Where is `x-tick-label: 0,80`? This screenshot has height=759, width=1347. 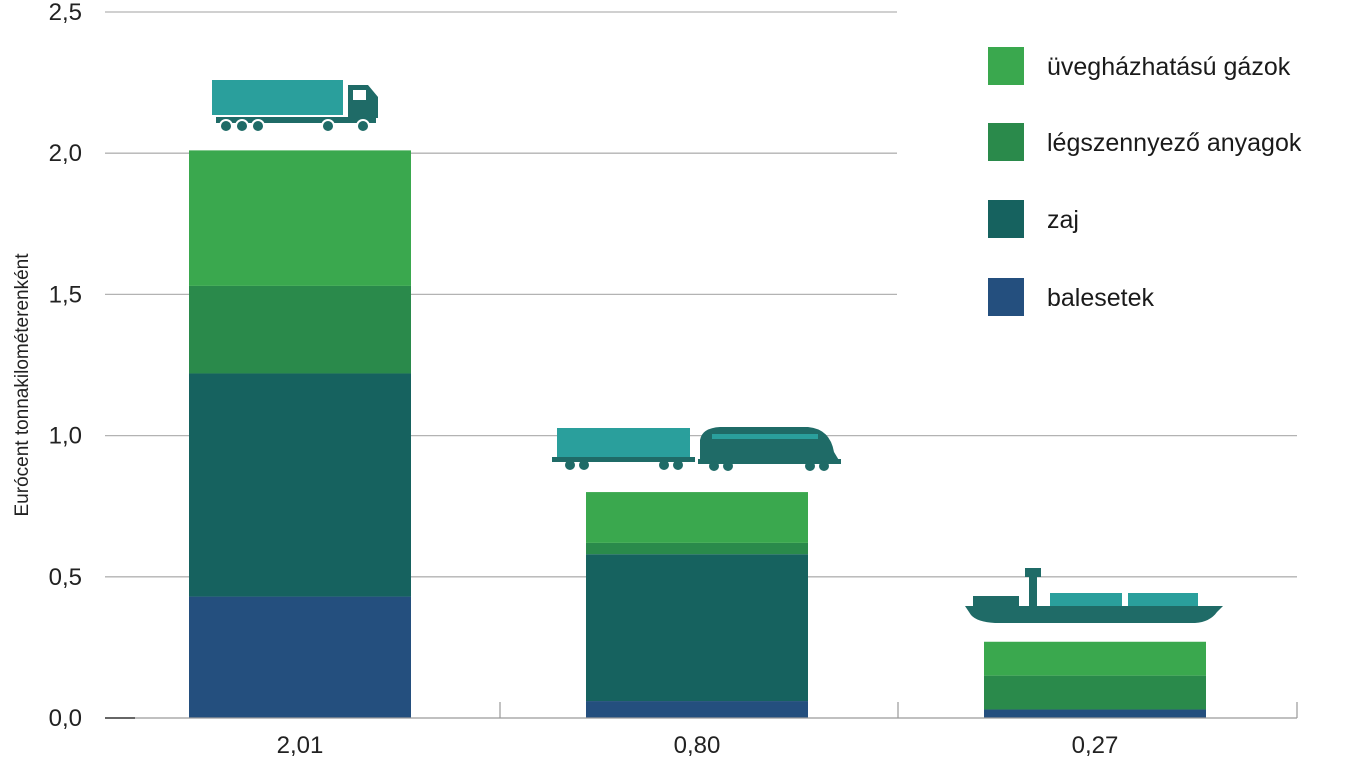 x-tick-label: 0,80 is located at coordinates (697, 745).